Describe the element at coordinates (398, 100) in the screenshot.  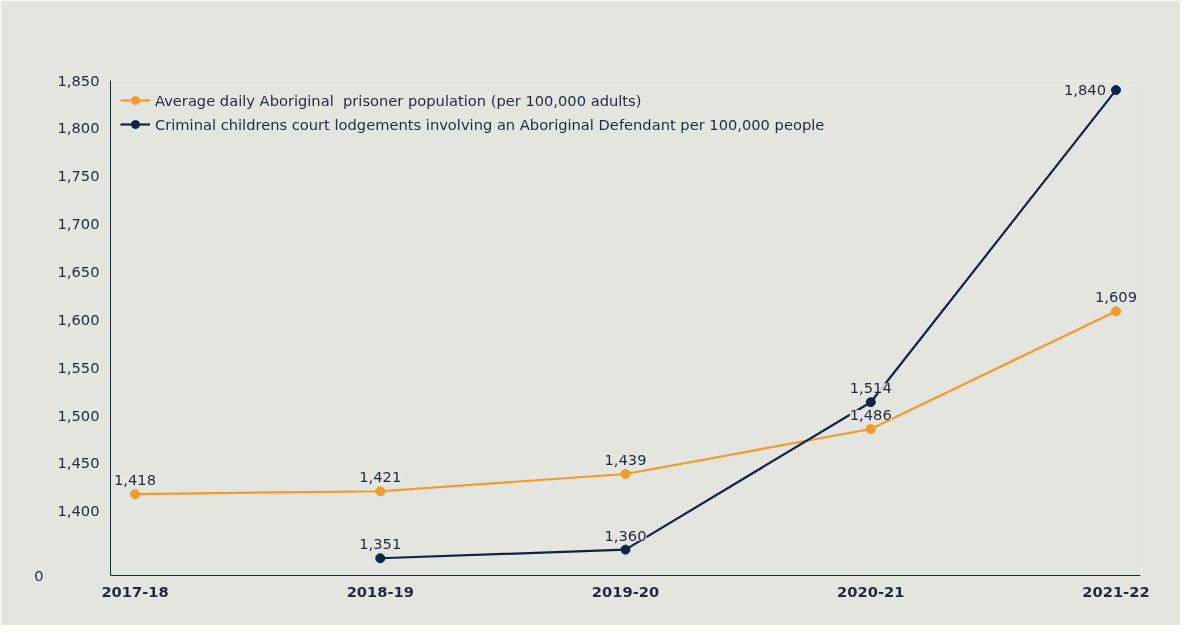
I see `legend-label: Average daily Aboriginal prisoner population (per 100,000 adults)` at that location.